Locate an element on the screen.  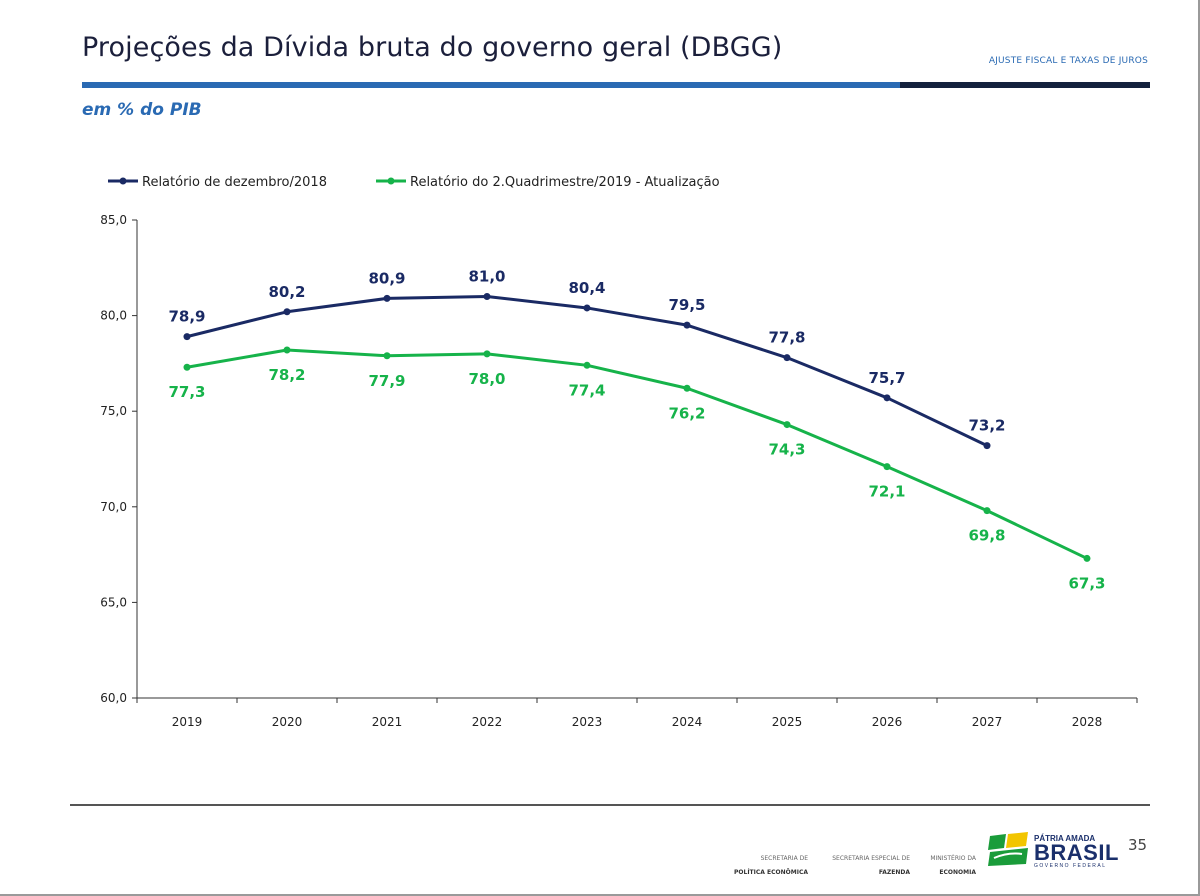
data-label: 73,2 is located at coordinates (986, 426).